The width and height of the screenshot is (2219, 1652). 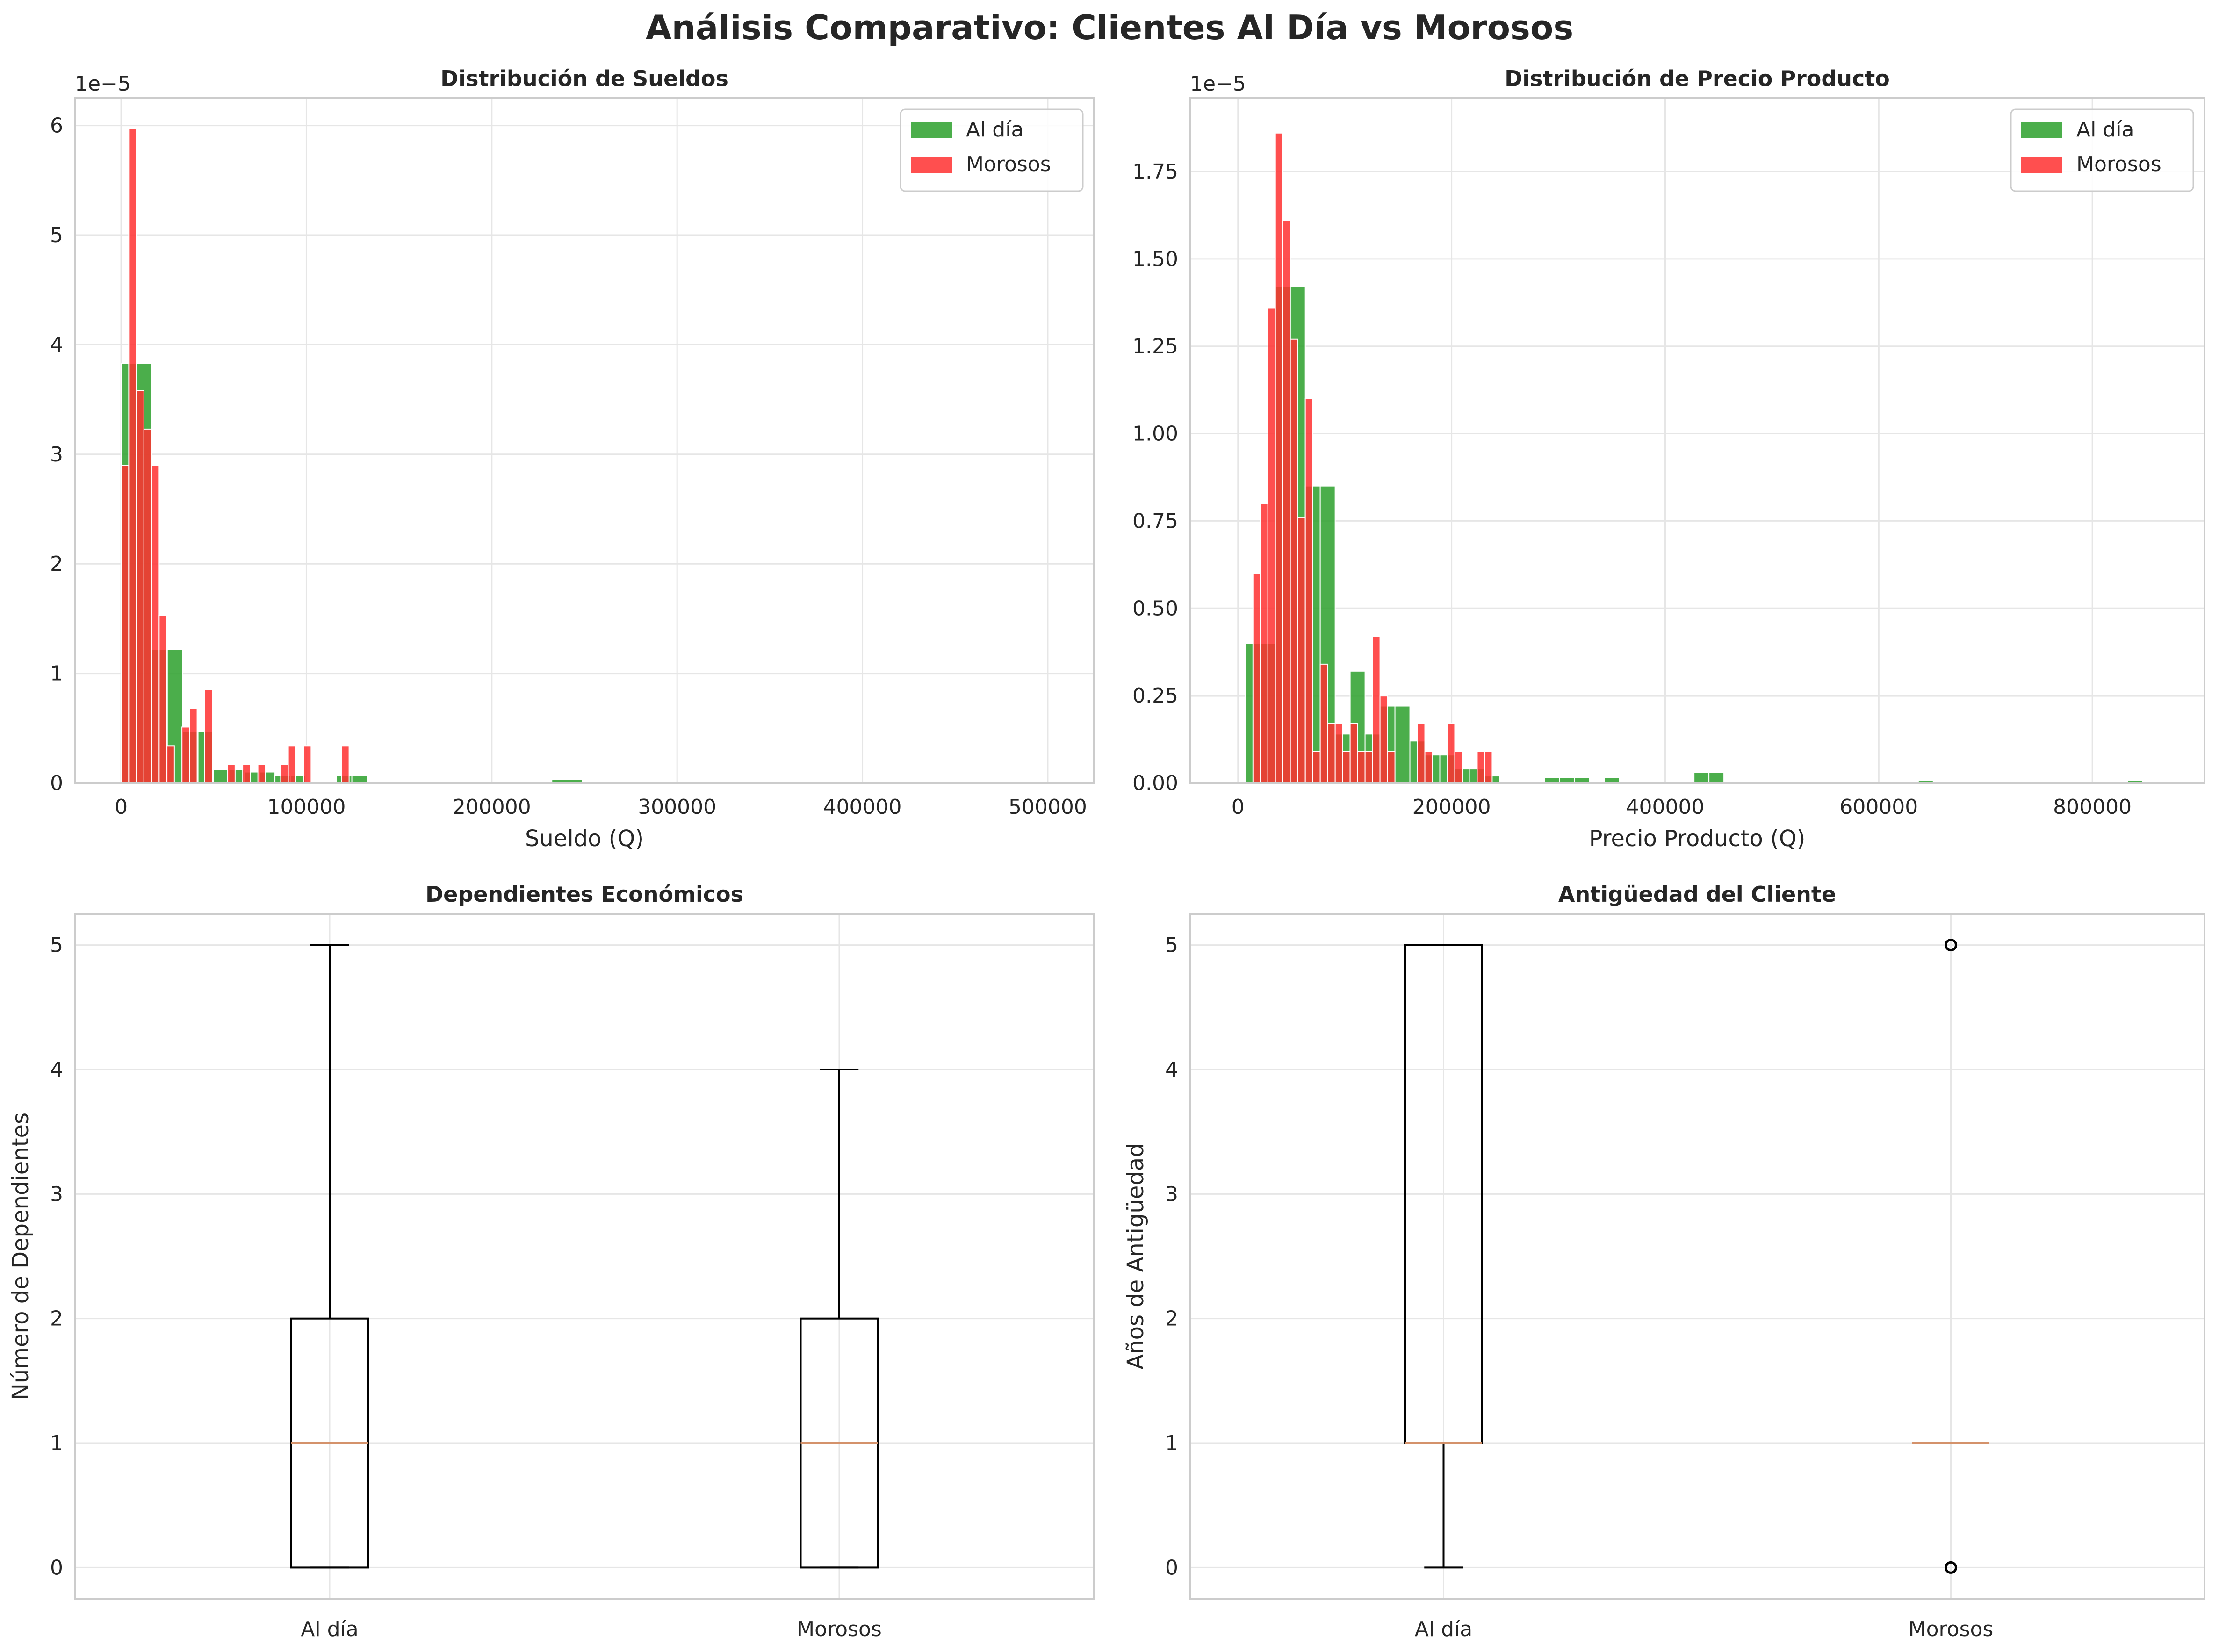 I want to click on y-tick-label: 5, so click(x=1171, y=945).